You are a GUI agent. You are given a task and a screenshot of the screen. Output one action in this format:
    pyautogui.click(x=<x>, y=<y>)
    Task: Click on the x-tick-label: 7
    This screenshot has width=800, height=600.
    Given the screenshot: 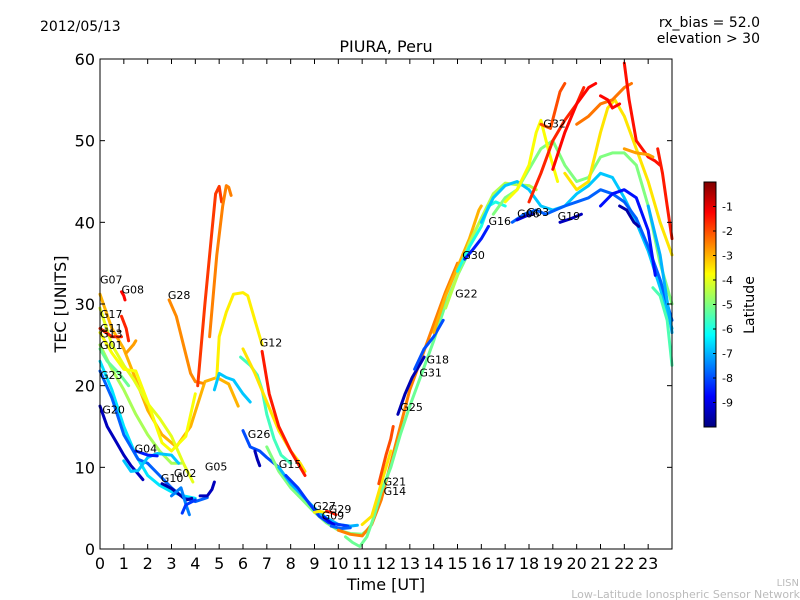 What is the action you would take?
    pyautogui.click(x=267, y=563)
    